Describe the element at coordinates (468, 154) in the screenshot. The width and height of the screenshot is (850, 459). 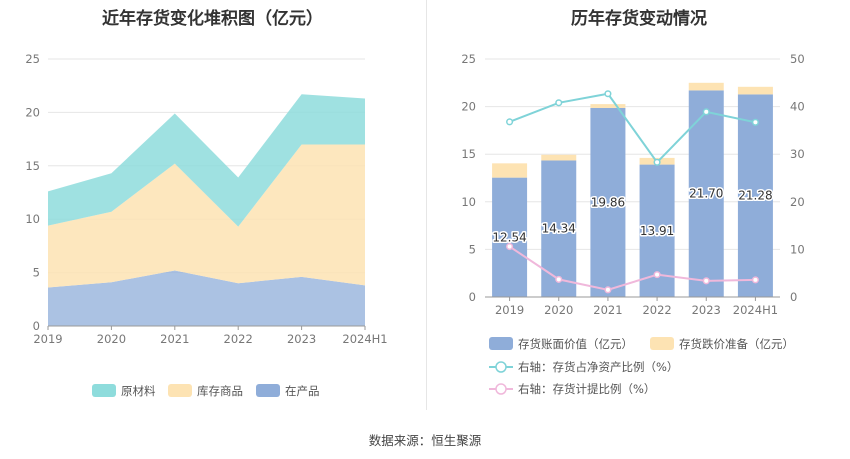
I see `right-y-tick-label: 15` at that location.